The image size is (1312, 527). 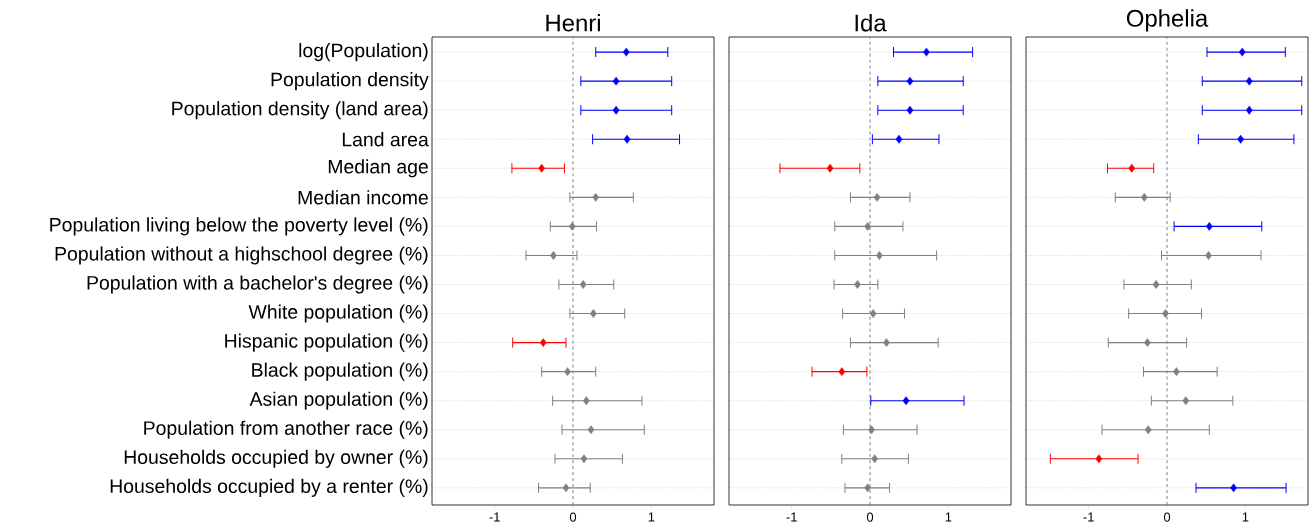 I want to click on chart-title: Ophelia, so click(x=1167, y=20).